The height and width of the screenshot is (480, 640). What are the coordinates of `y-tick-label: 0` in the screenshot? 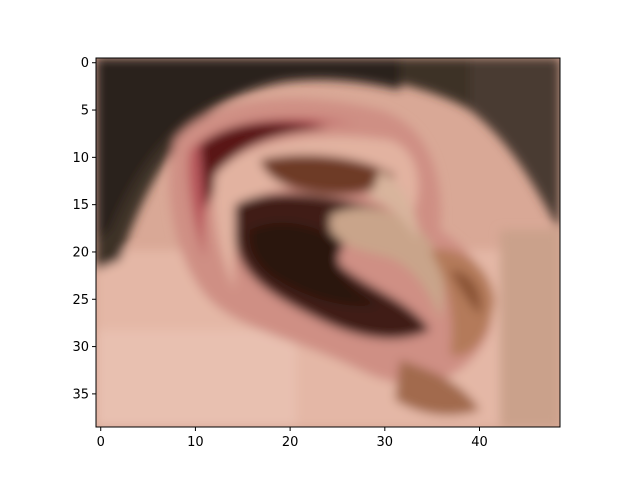 It's located at (85, 63).